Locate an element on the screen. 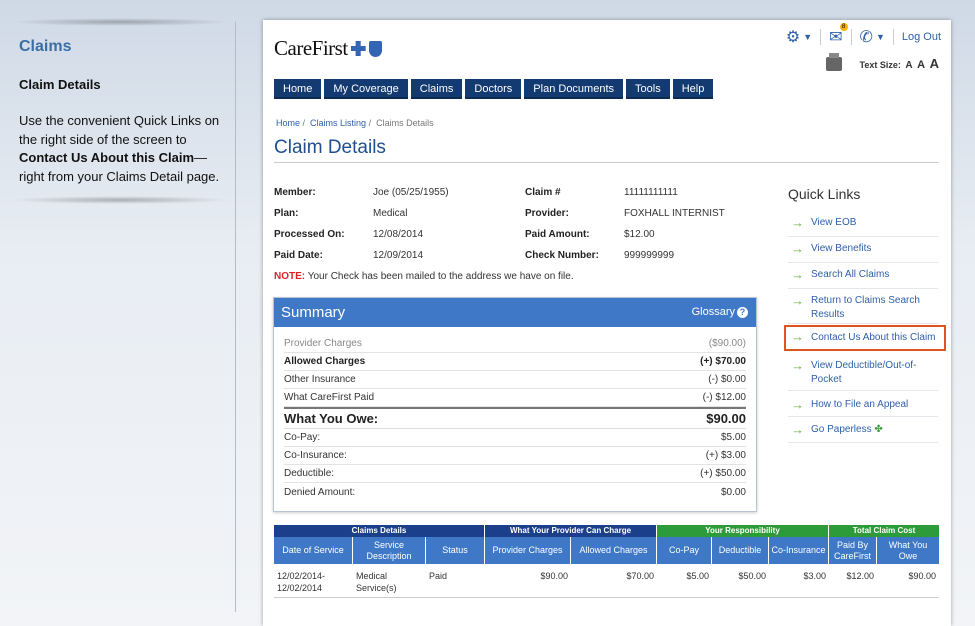  quick-link-file-appeal: → How to File an Appeal is located at coordinates (863, 407).